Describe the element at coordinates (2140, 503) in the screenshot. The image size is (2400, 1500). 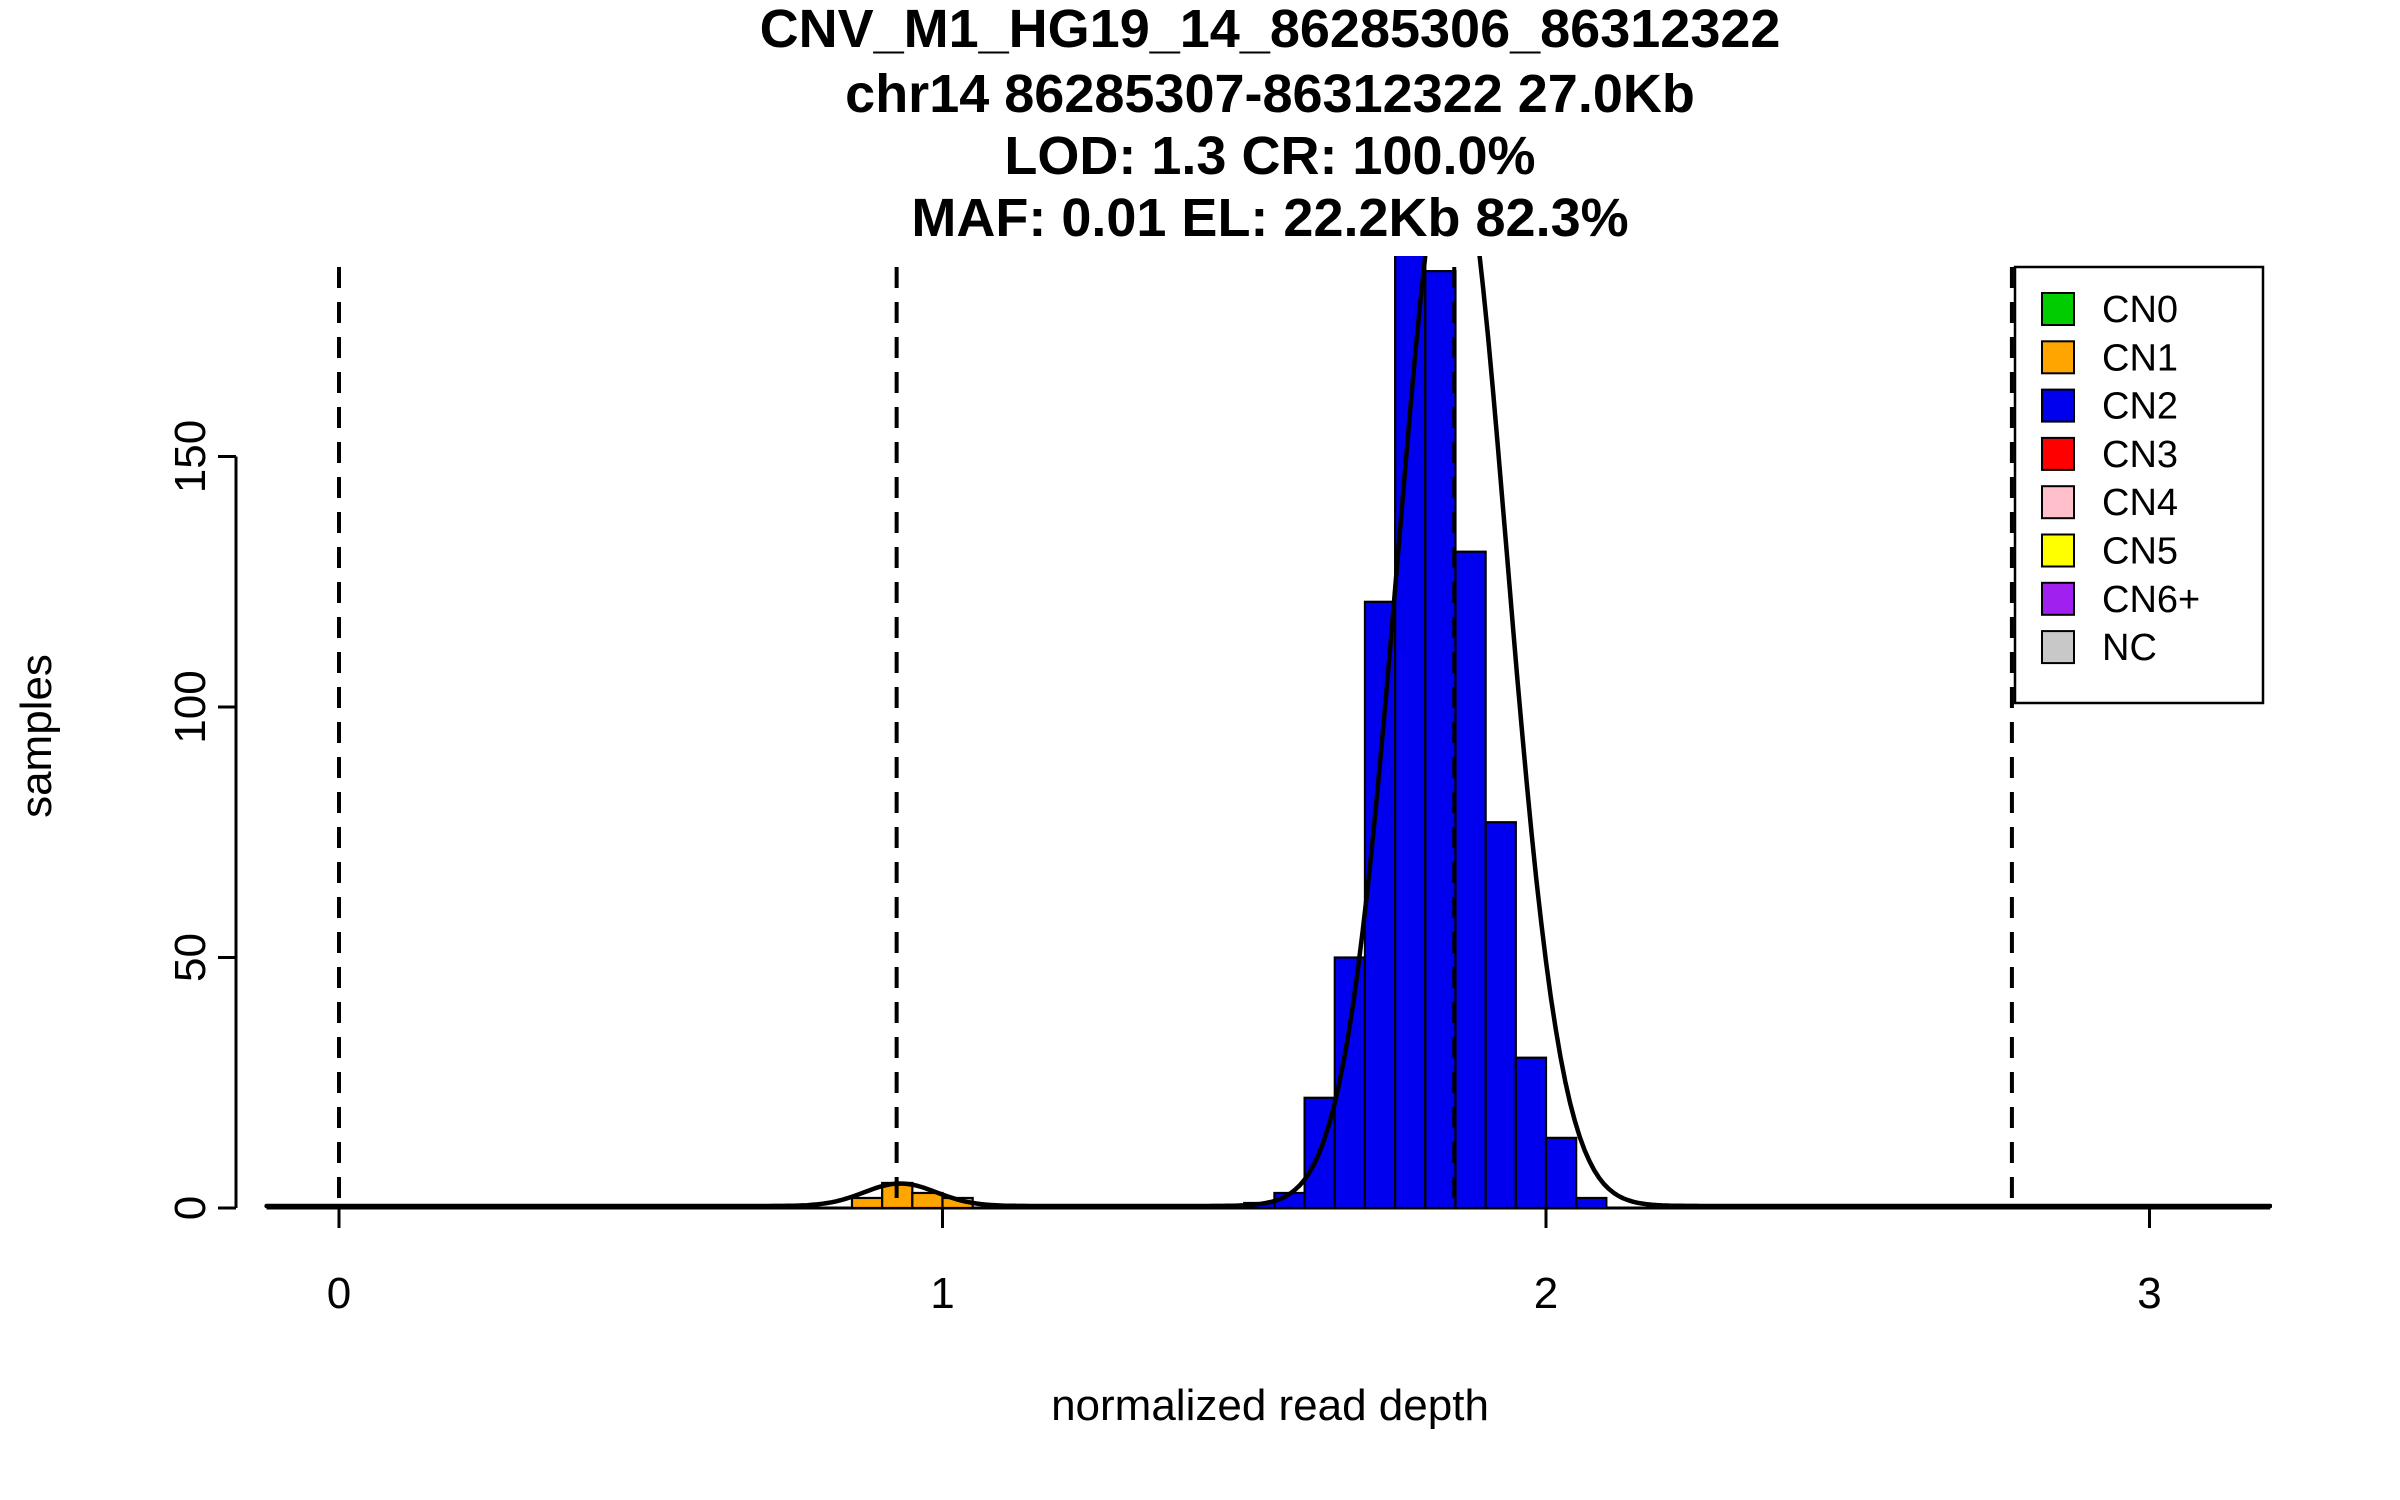
I see `legend-label-CN4: CN4` at that location.